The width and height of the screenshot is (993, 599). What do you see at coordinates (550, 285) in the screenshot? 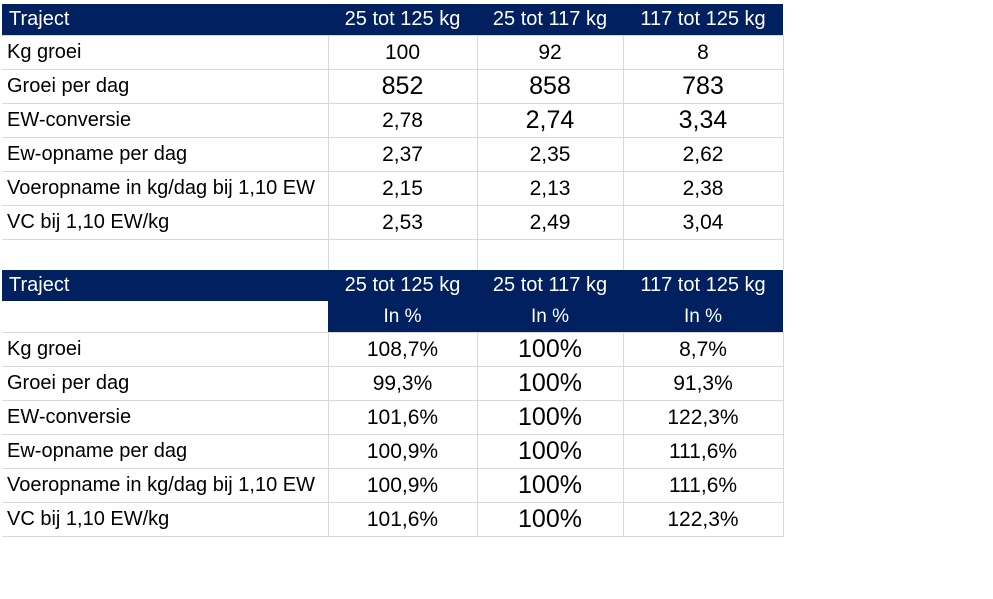
I see `table2-header-25-117: 25 tot 117 kg` at bounding box center [550, 285].